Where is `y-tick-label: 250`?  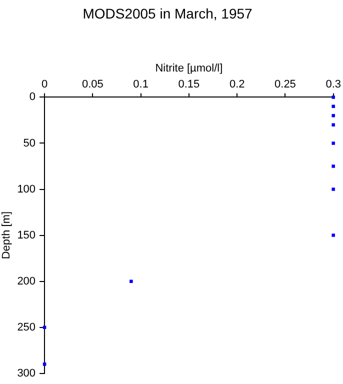
y-tick-label: 250 is located at coordinates (26, 327).